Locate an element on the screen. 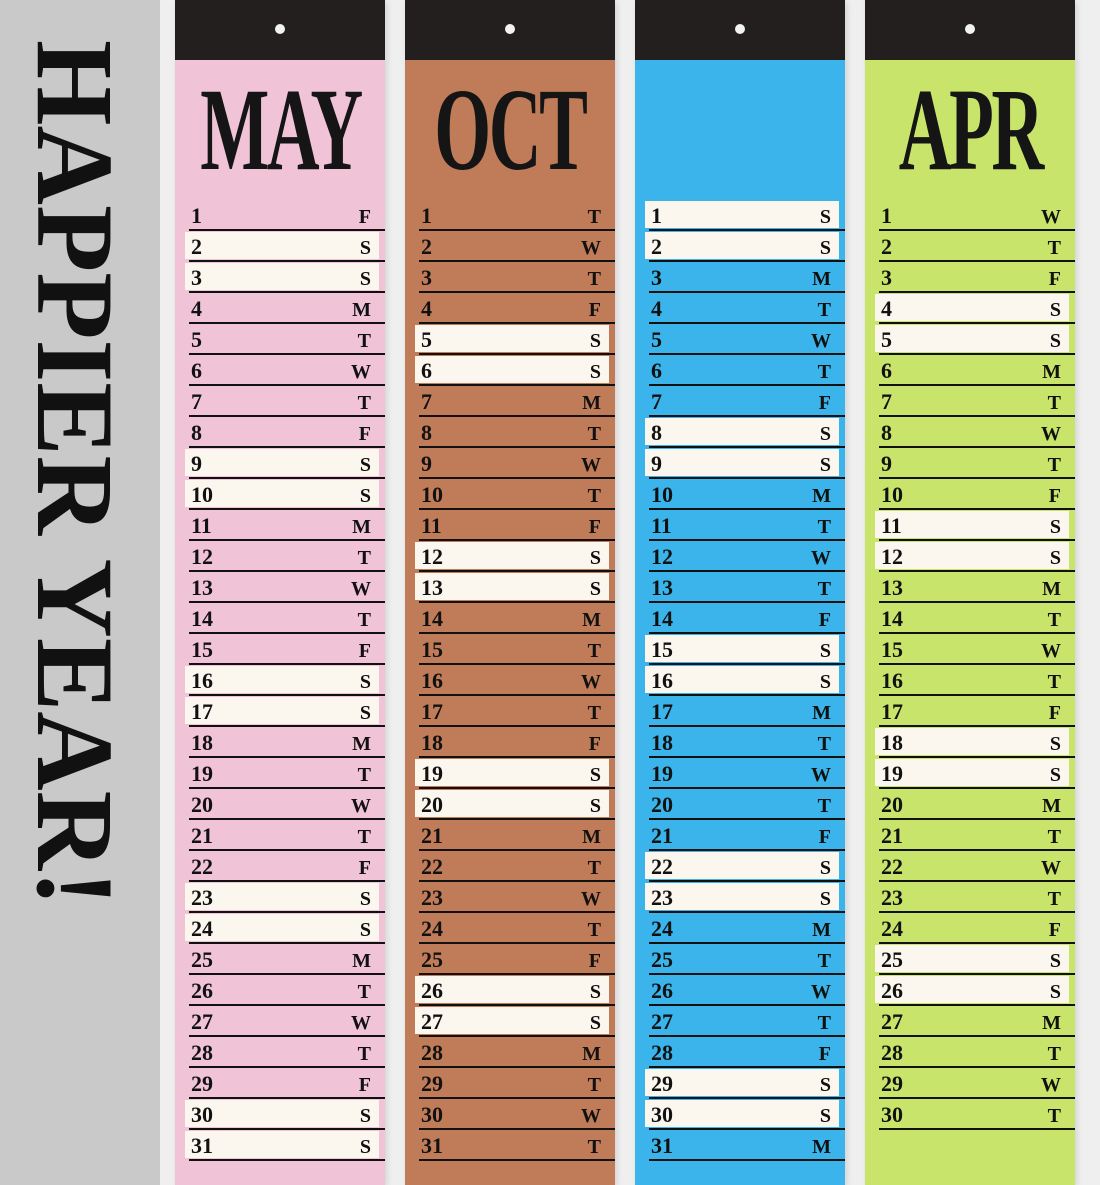 The image size is (1100, 1185). day-row: 31 M is located at coordinates (740, 1145).